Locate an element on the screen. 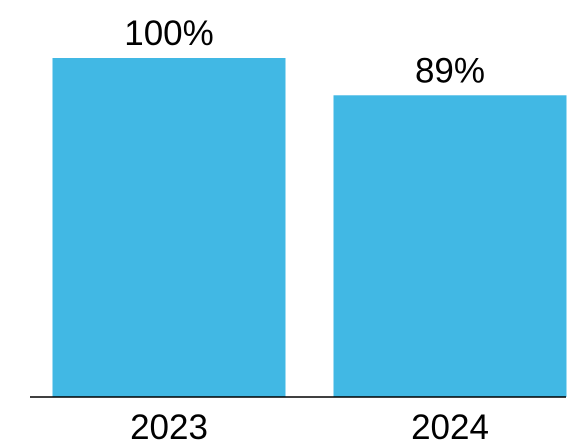 This screenshot has width=572, height=442. data-label-2024: 89% is located at coordinates (450, 70).